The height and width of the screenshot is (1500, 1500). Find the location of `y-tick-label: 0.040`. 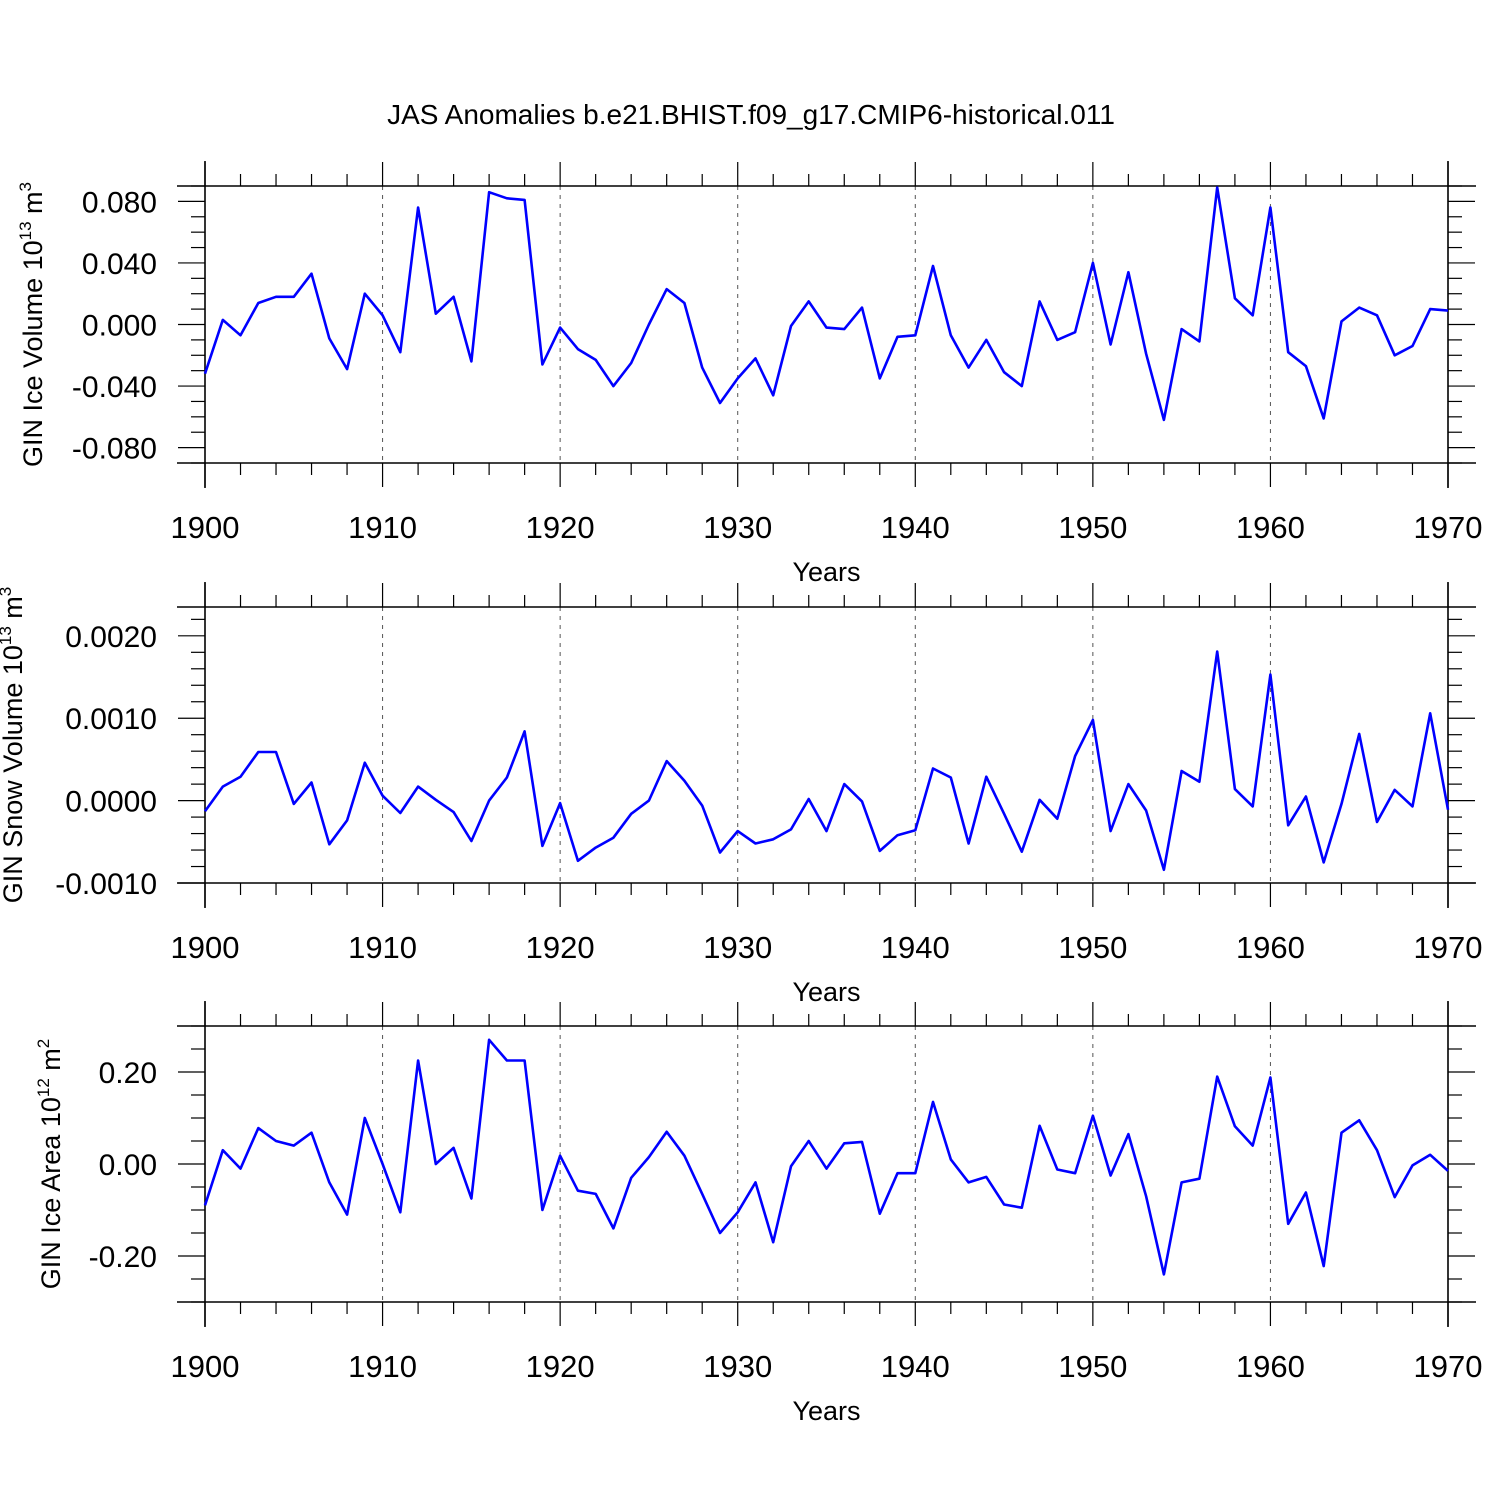

y-tick-label: 0.040 is located at coordinates (119, 264).